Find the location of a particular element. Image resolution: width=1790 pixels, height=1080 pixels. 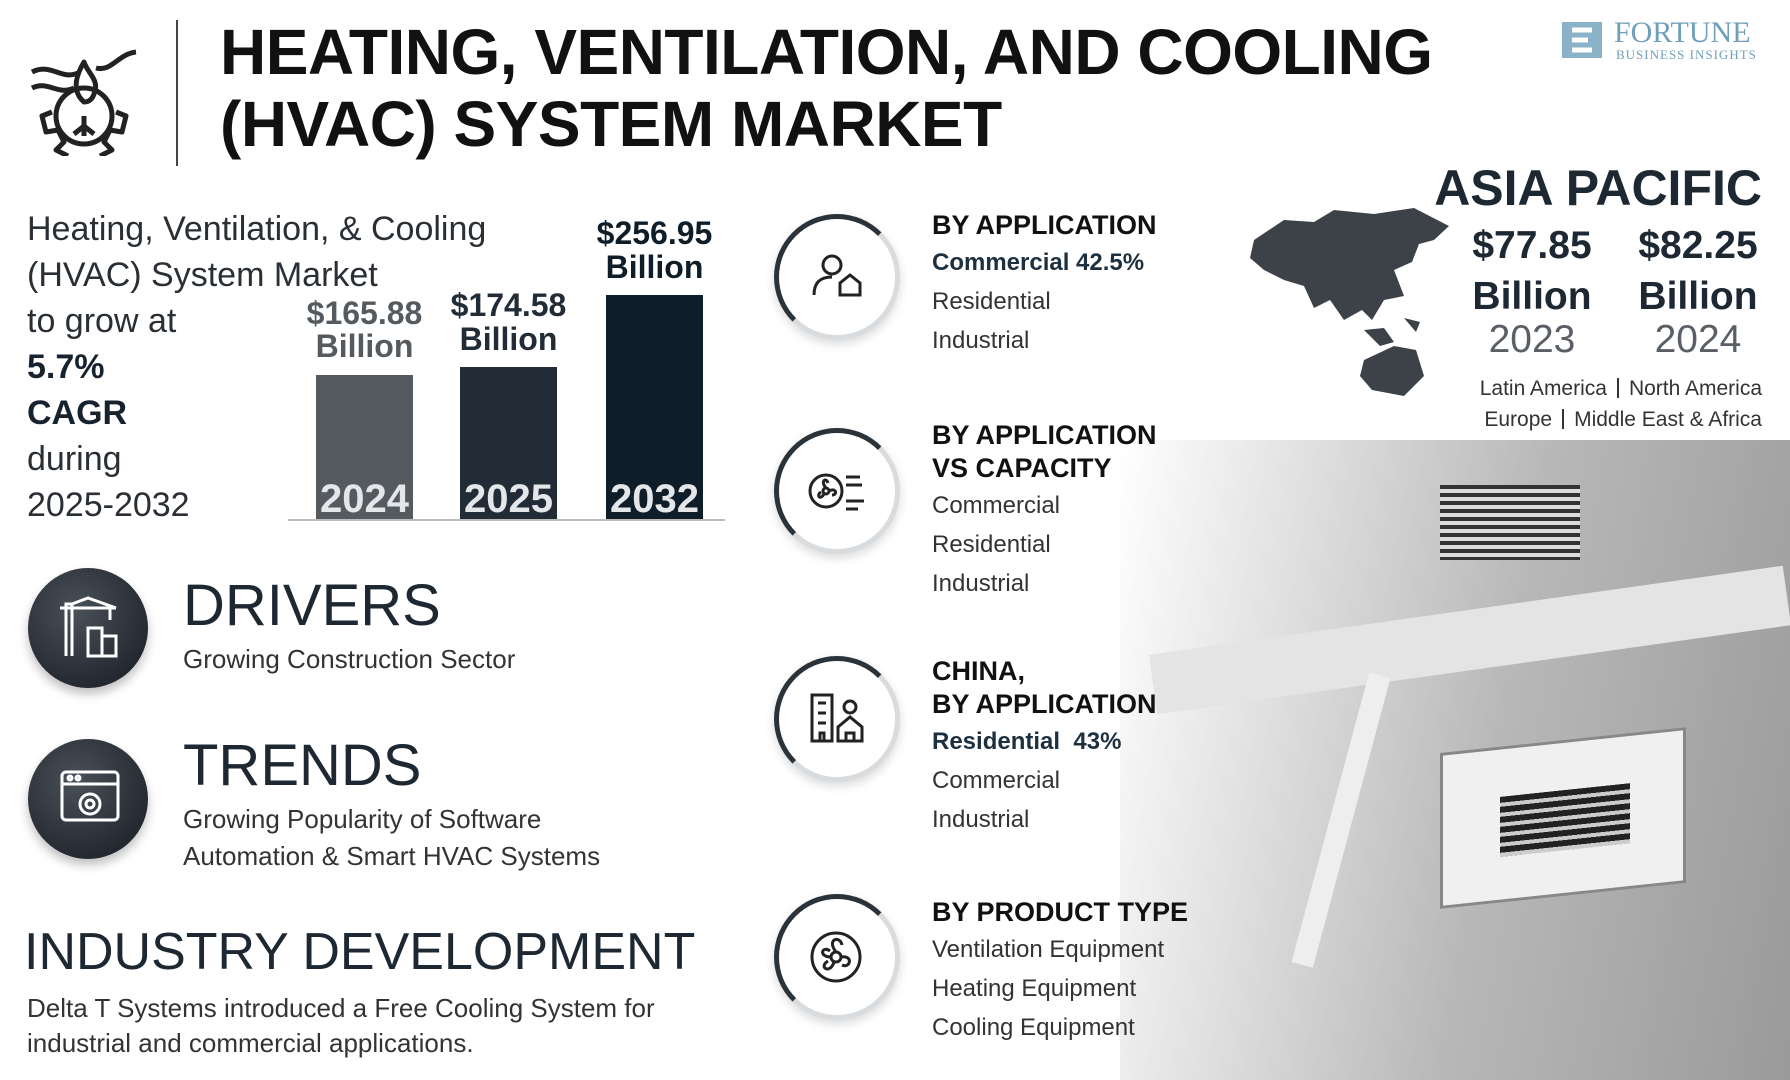

intro-line: 2025-2032 is located at coordinates (108, 505).